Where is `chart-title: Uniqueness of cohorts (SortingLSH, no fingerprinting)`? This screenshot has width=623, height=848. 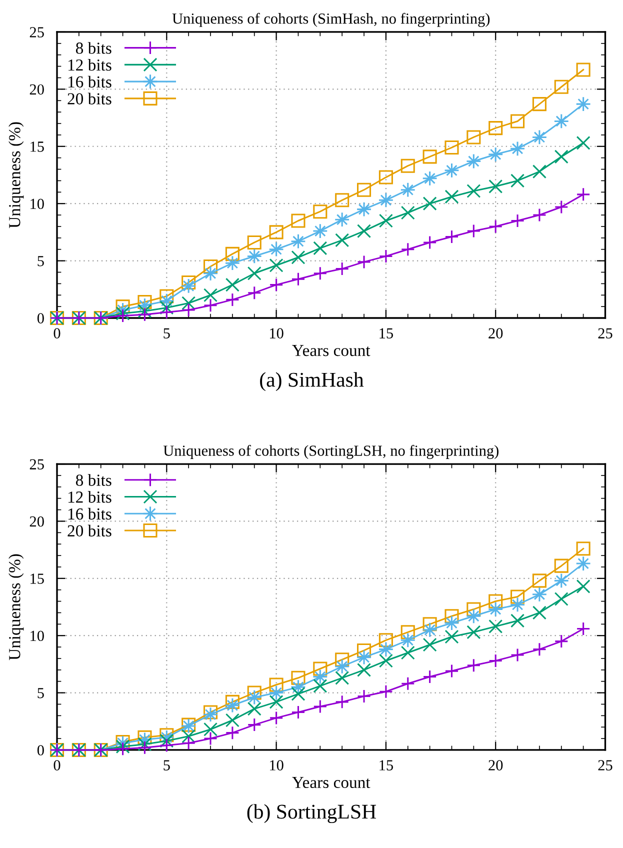
chart-title: Uniqueness of cohorts (SortingLSH, no fingerprinting) is located at coordinates (330, 451).